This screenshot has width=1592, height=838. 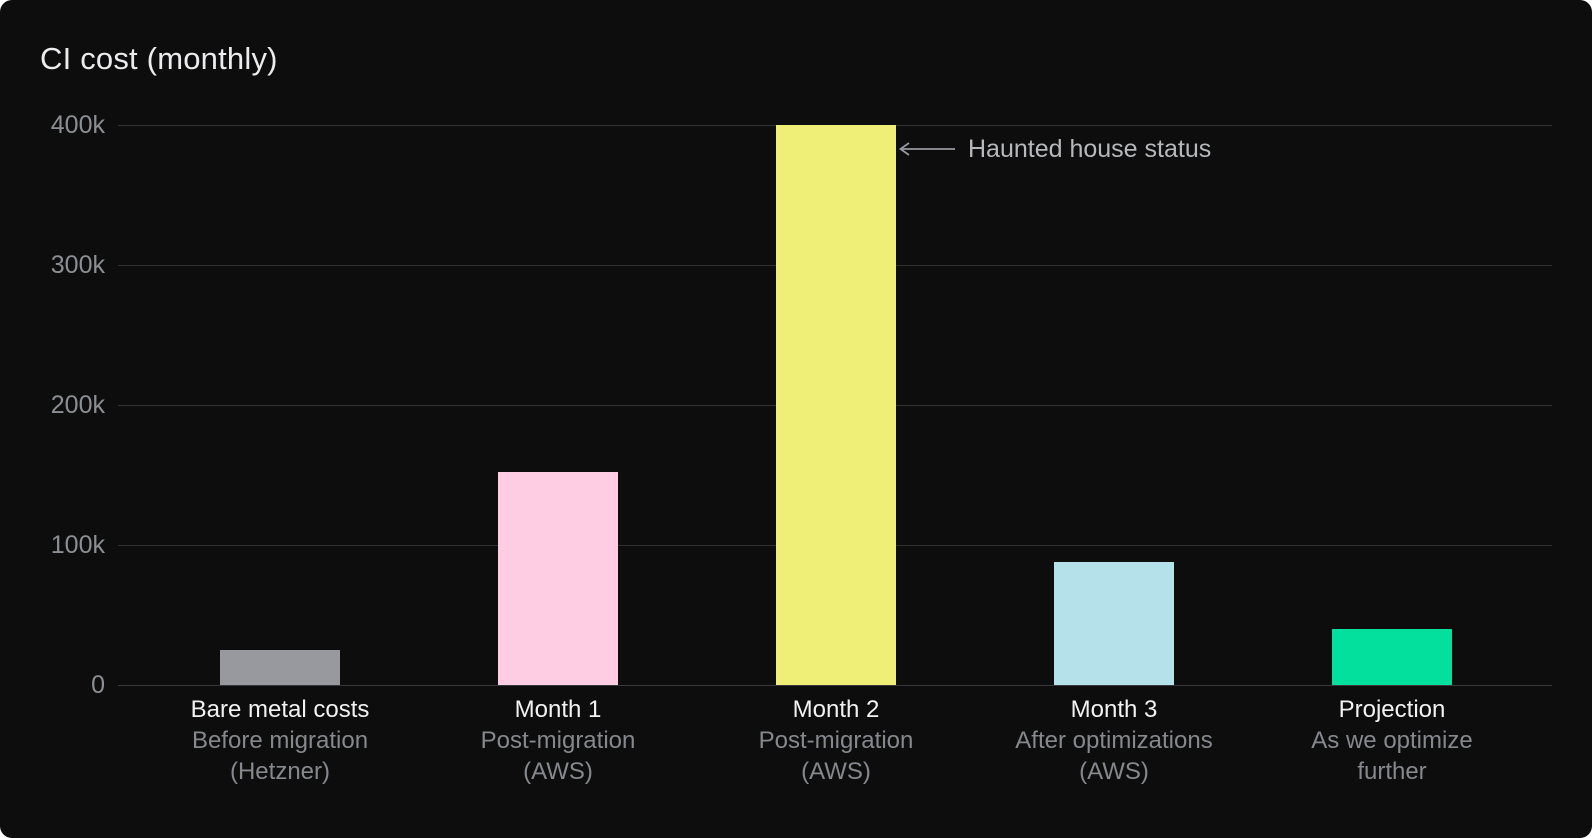 What do you see at coordinates (98, 685) in the screenshot?
I see `ytick-label-0: 0` at bounding box center [98, 685].